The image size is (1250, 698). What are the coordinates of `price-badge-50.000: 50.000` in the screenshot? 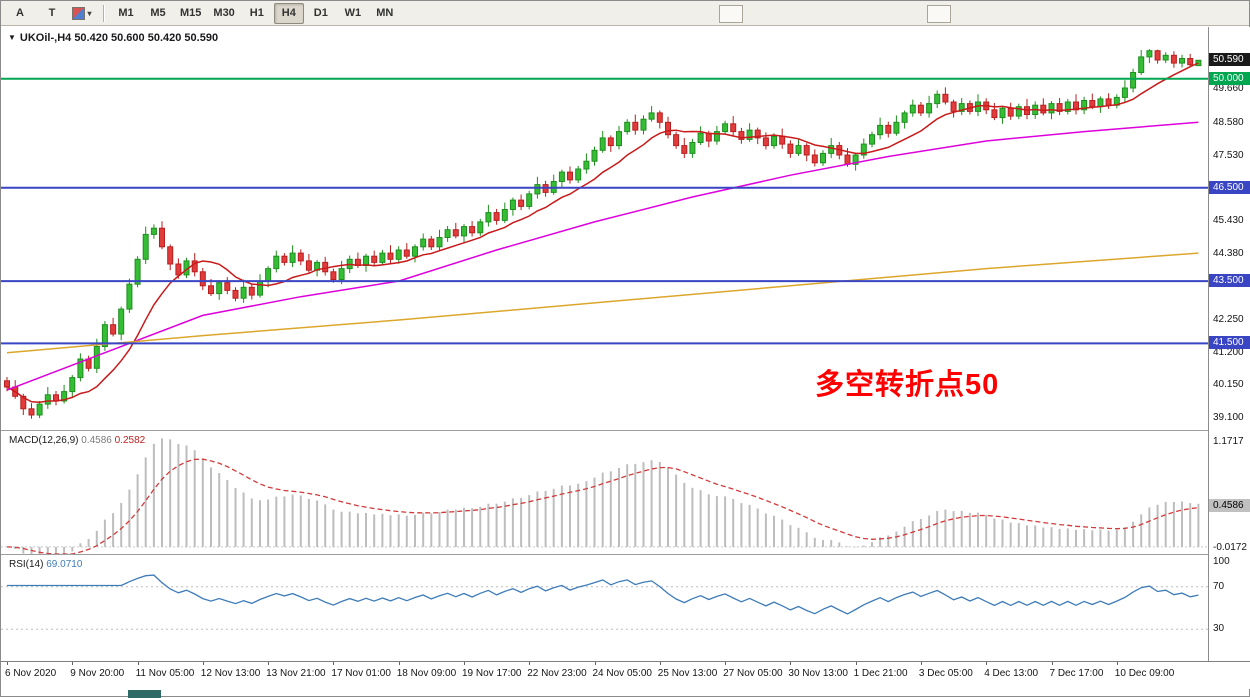 It's located at (1229, 78).